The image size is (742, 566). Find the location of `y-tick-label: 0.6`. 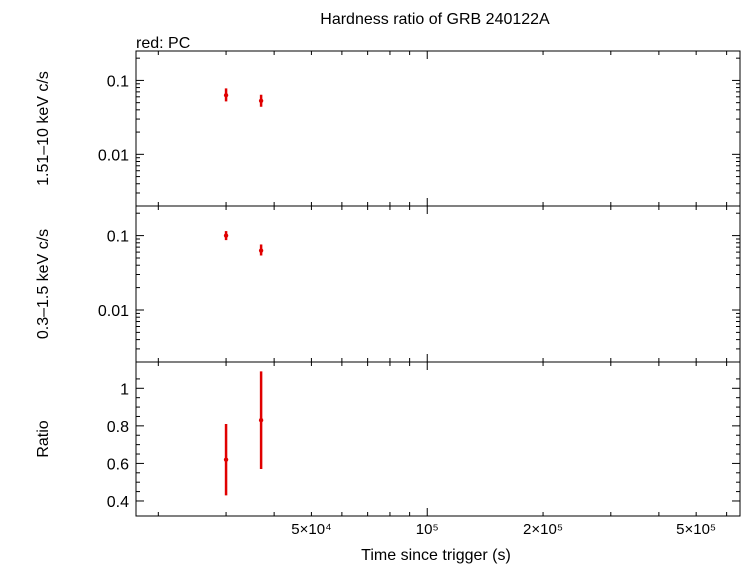

y-tick-label: 0.6 is located at coordinates (118, 464).